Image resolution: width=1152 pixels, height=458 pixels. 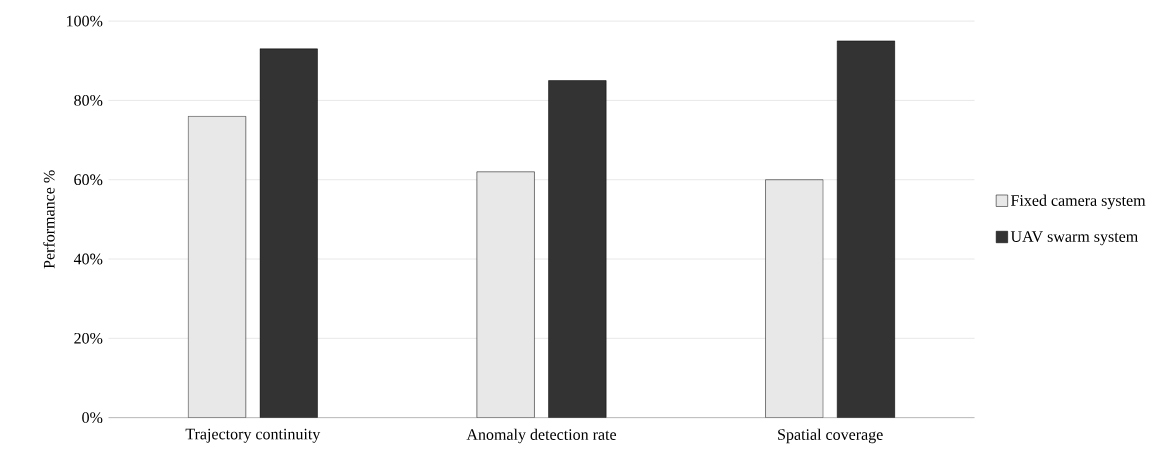 I want to click on y-tick-label: 100%, so click(x=84, y=21).